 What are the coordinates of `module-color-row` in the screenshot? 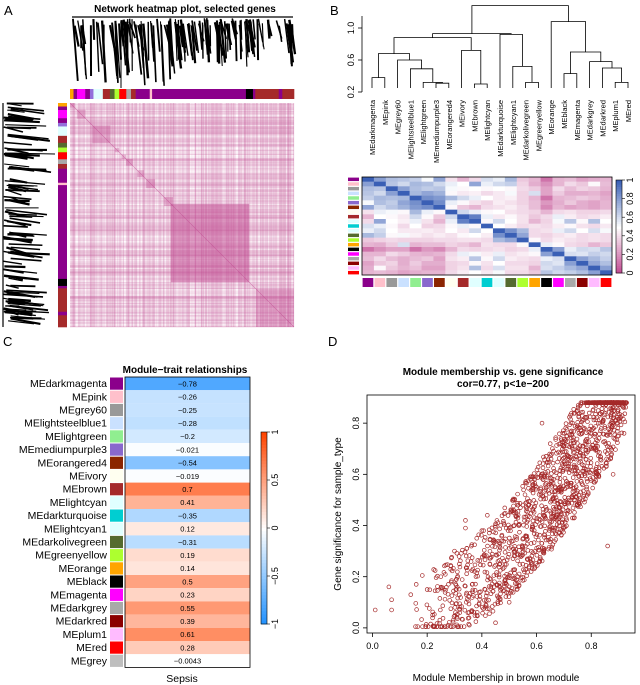 It's located at (353, 179).